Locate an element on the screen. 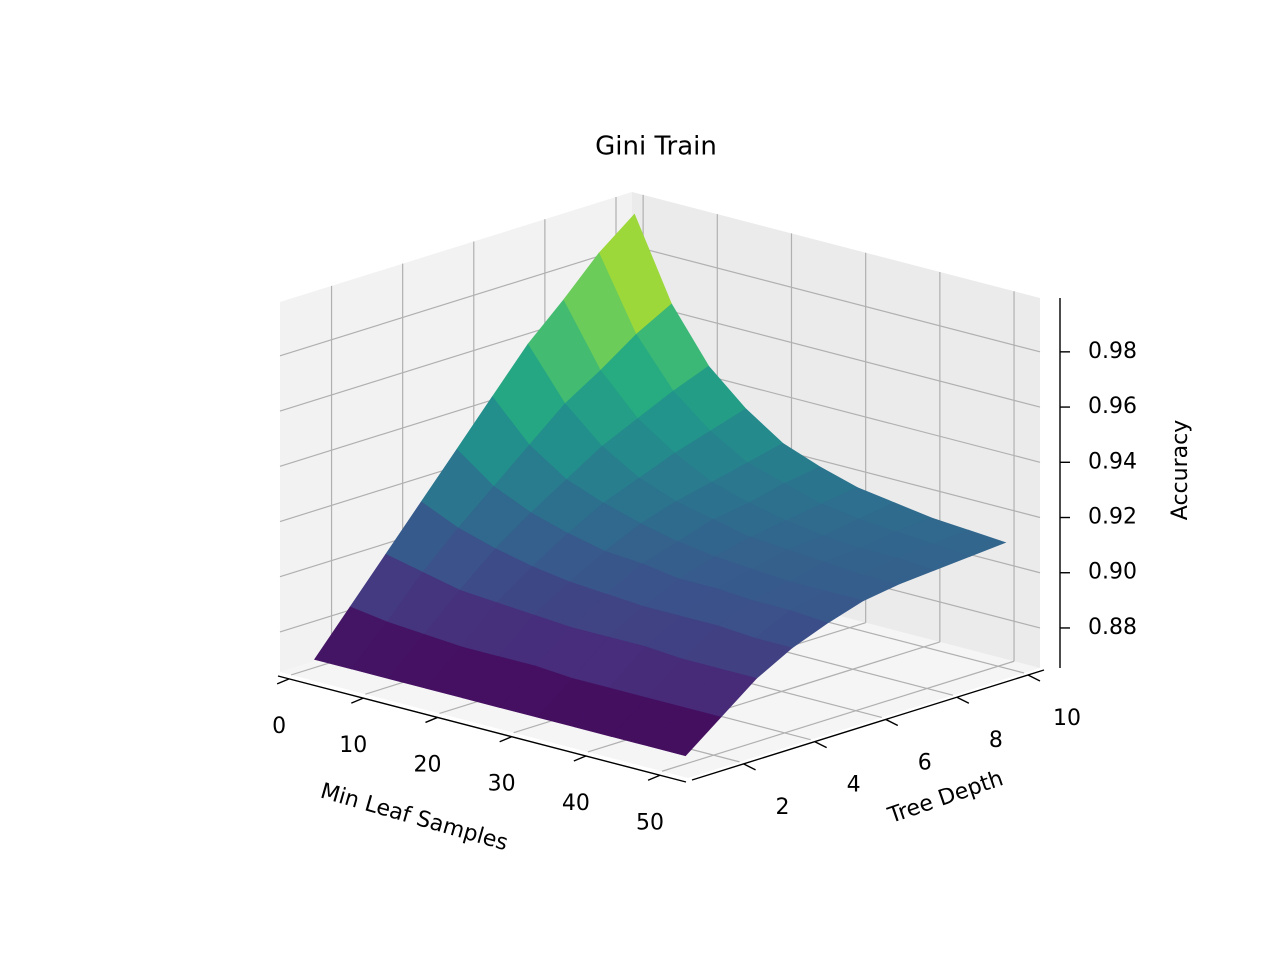 Image resolution: width=1280 pixels, height=964 pixels. y-tick-label: 2 is located at coordinates (783, 807).